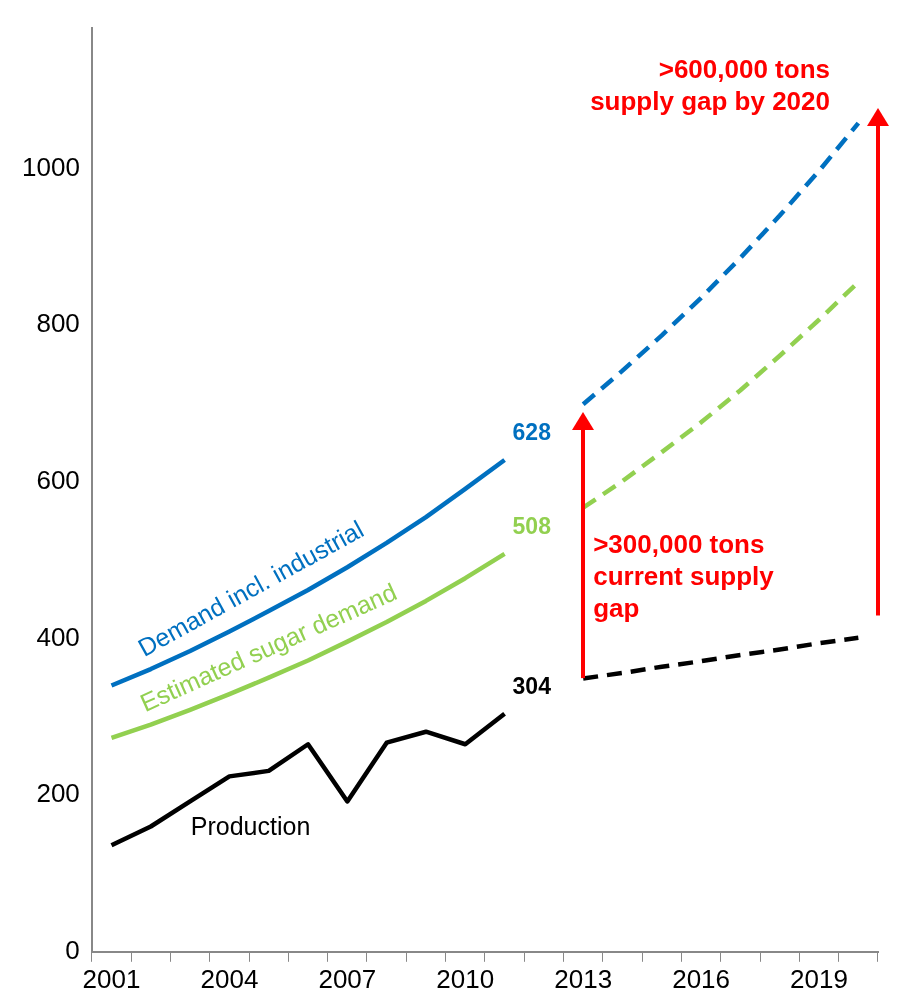 Image resolution: width=912 pixels, height=1007 pixels. What do you see at coordinates (347, 978) in the screenshot?
I see `x-tick-label: 2007` at bounding box center [347, 978].